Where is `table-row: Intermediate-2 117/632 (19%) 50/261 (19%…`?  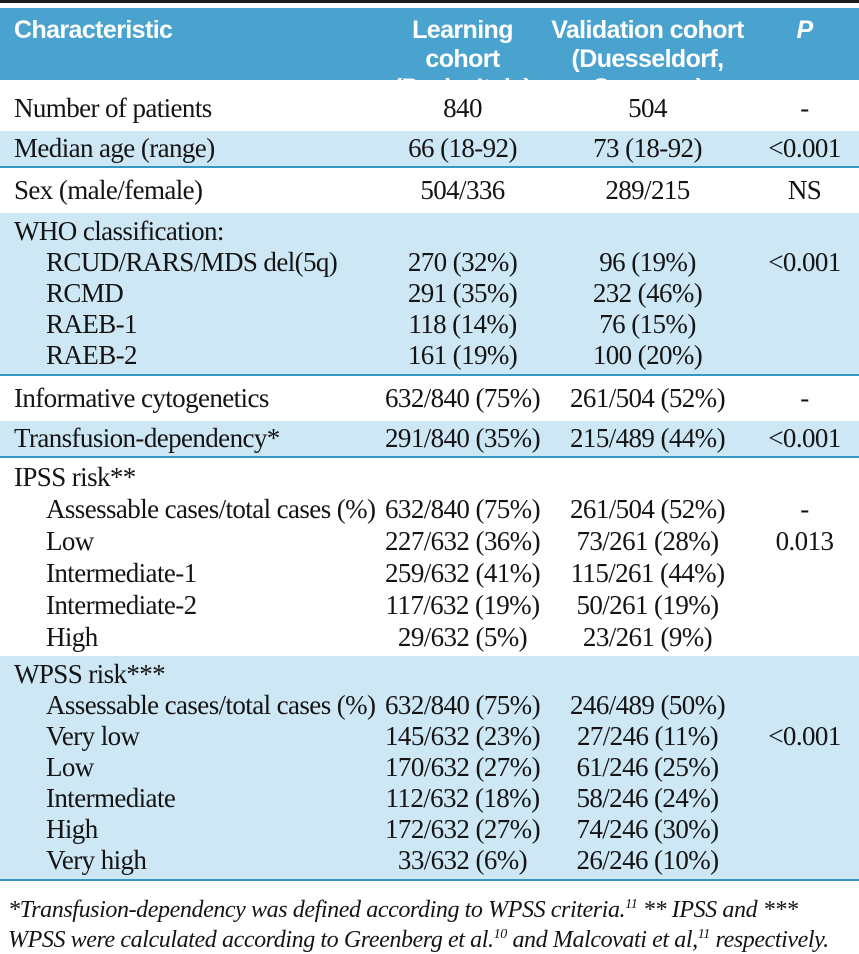
table-row: Intermediate-2 117/632 (19%) 50/261 (19%… is located at coordinates (429, 605).